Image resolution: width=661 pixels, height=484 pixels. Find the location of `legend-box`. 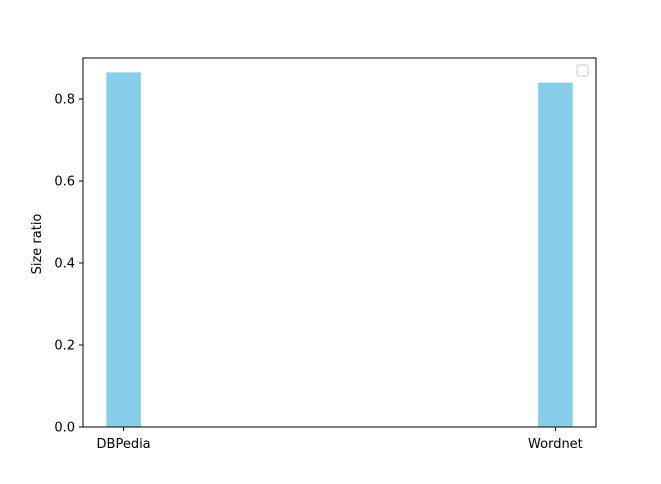

legend-box is located at coordinates (582, 70).